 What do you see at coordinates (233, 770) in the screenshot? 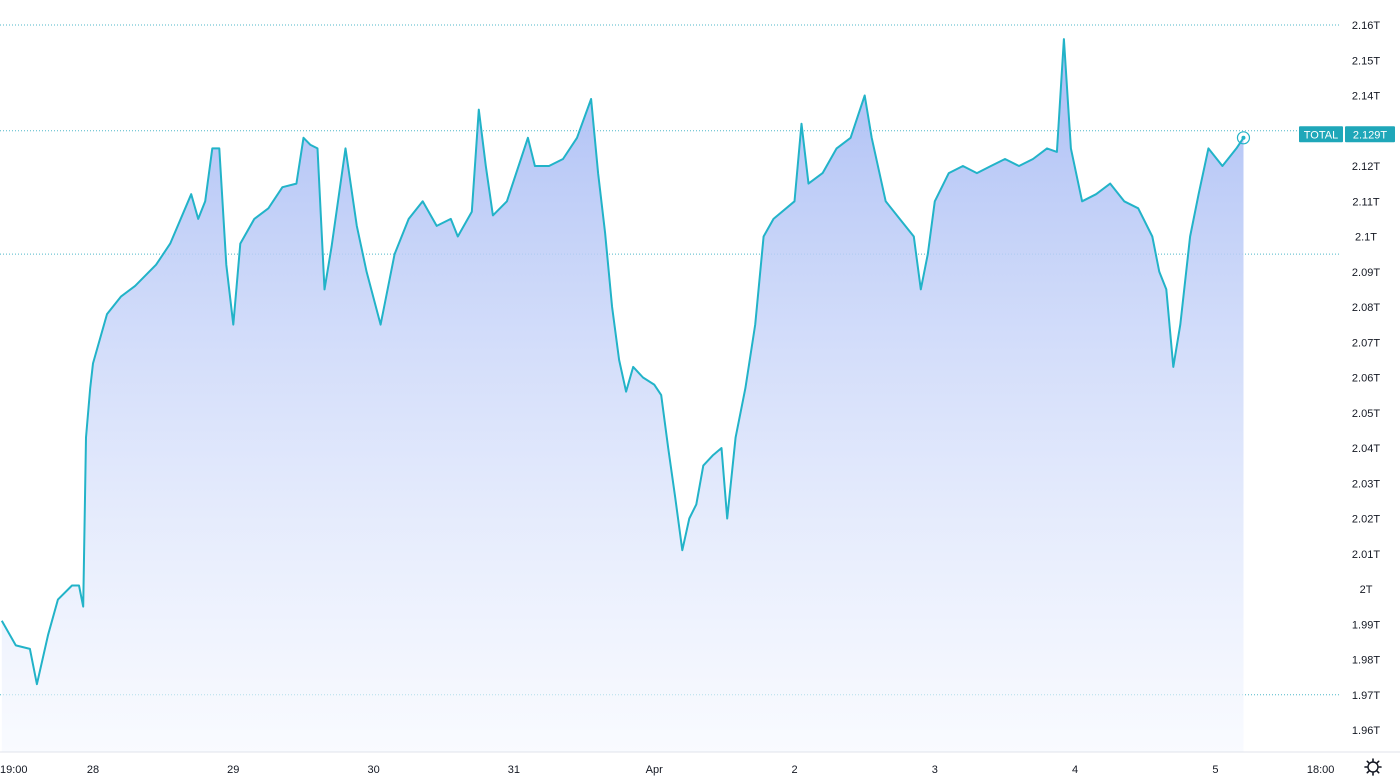
I see `x-tick-label: 29` at bounding box center [233, 770].